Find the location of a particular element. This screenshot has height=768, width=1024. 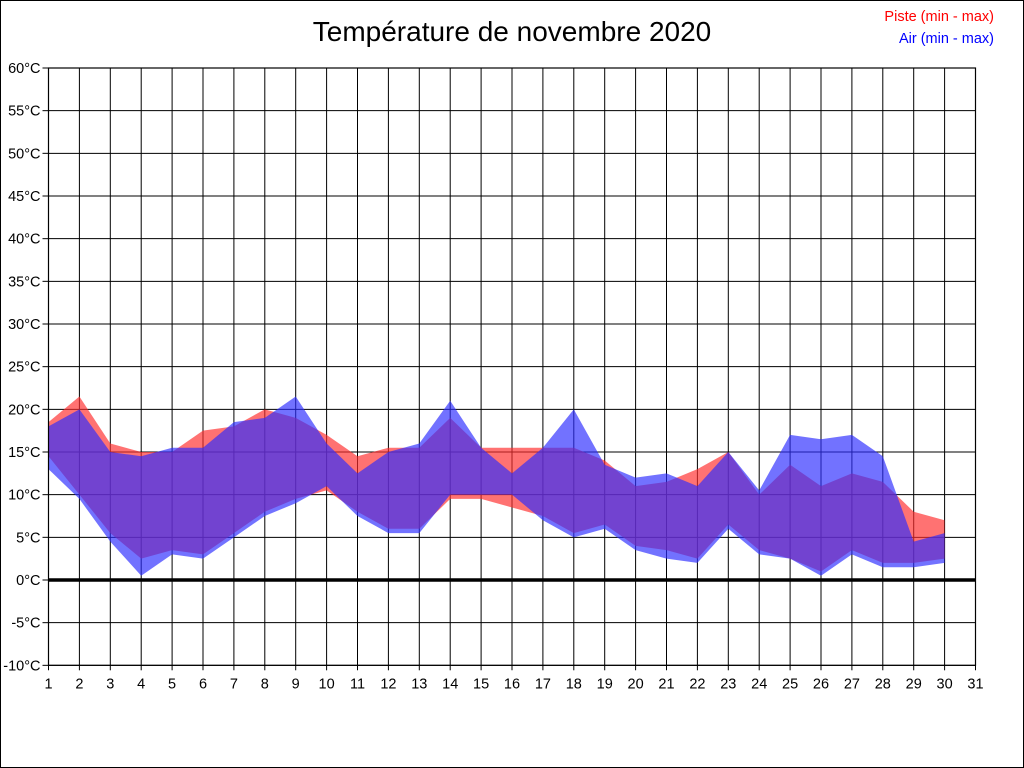

svg-text: 15°C is located at coordinates (24, 453).